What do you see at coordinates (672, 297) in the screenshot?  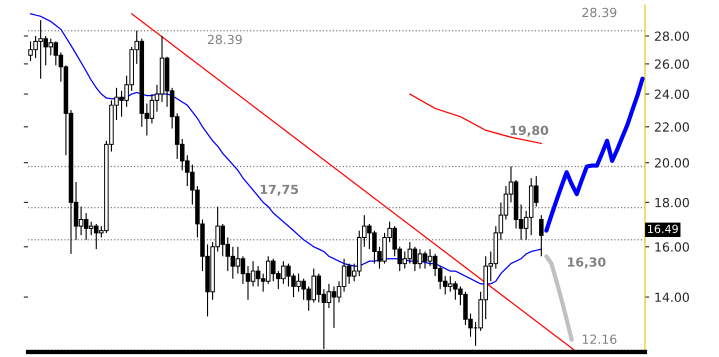 I see `y-tick-label: 14.00` at bounding box center [672, 297].